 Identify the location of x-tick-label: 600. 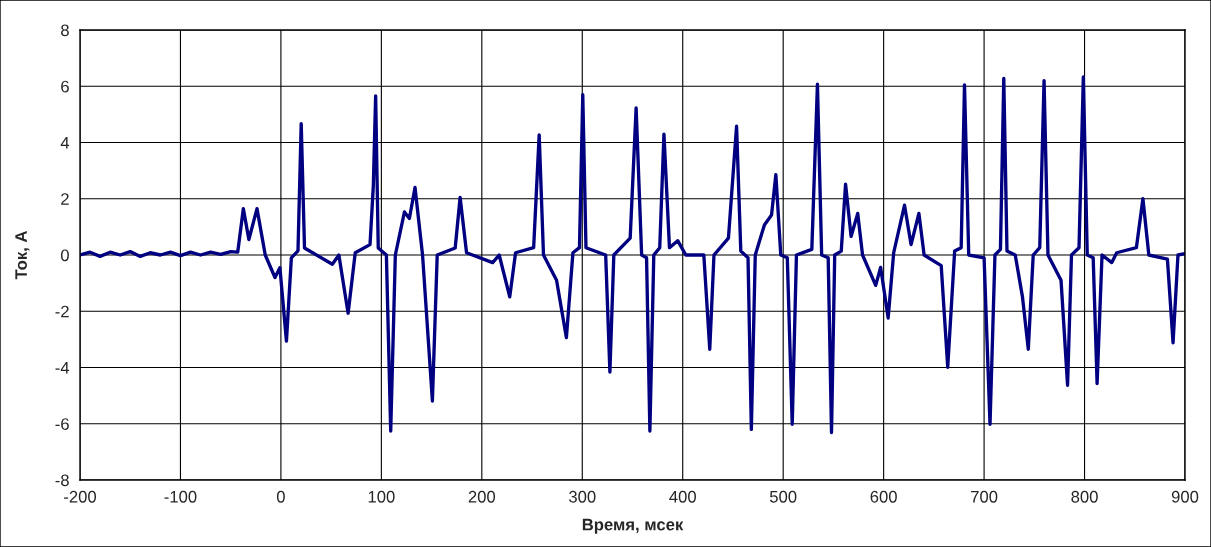
(883, 496).